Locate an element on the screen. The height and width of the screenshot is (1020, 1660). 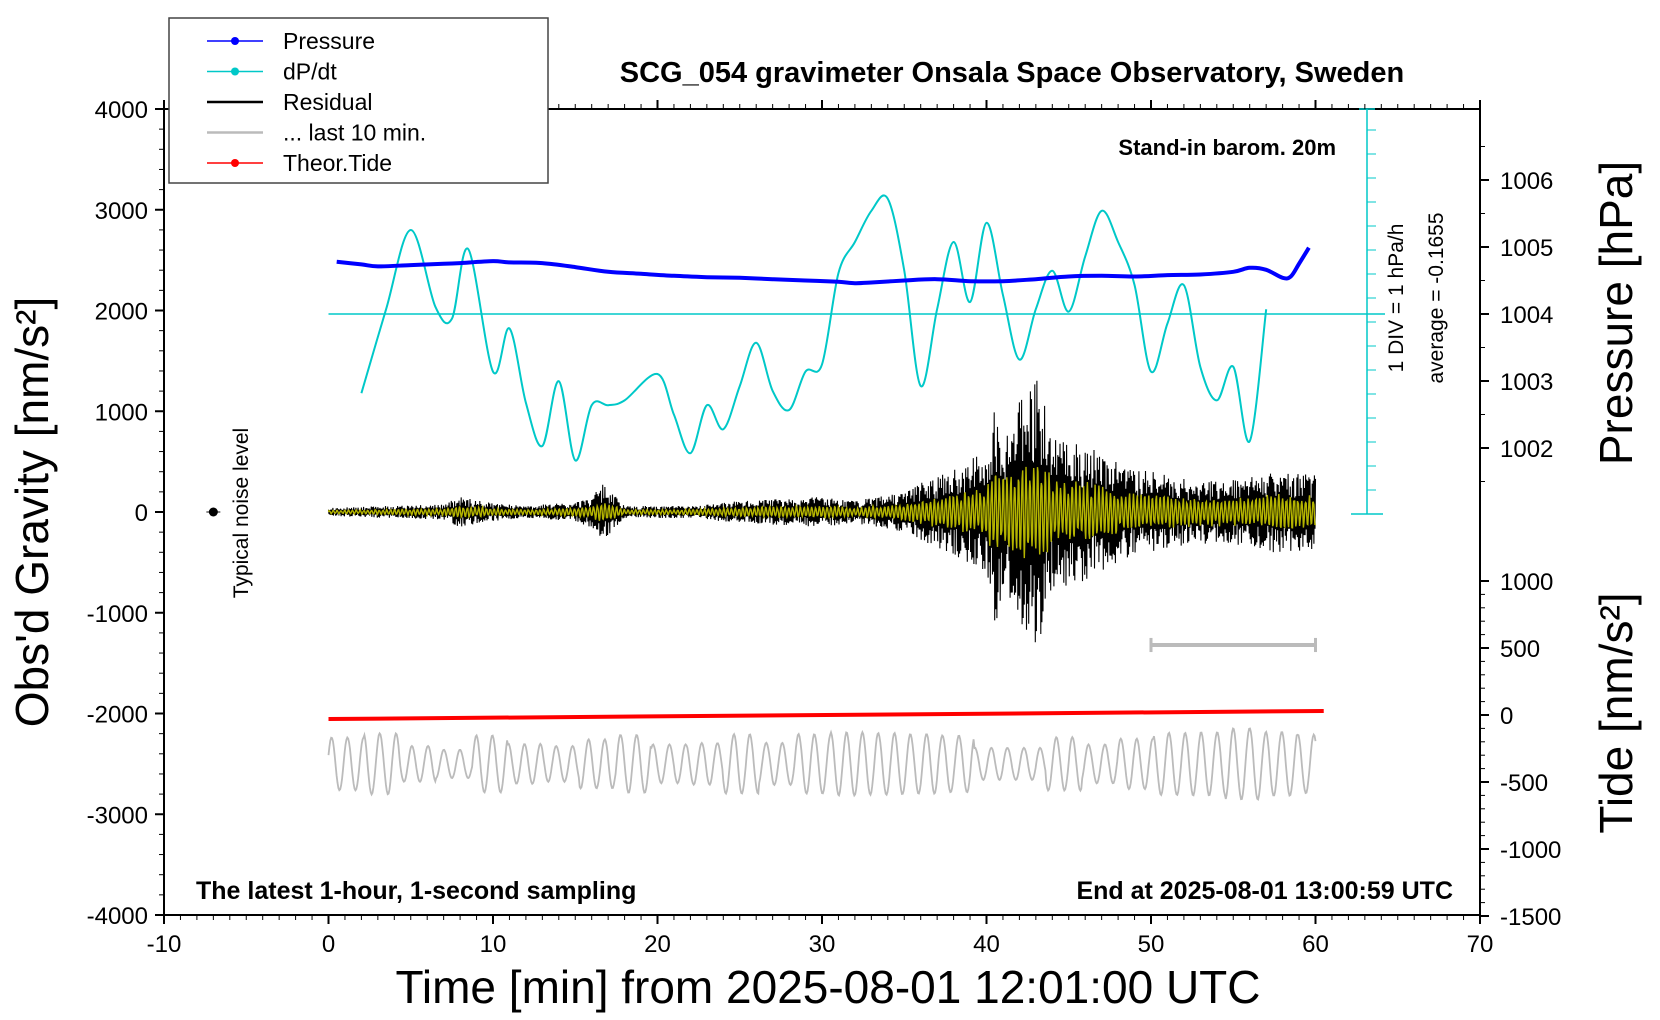
tide-tick-label: -1000 is located at coordinates (1530, 850).